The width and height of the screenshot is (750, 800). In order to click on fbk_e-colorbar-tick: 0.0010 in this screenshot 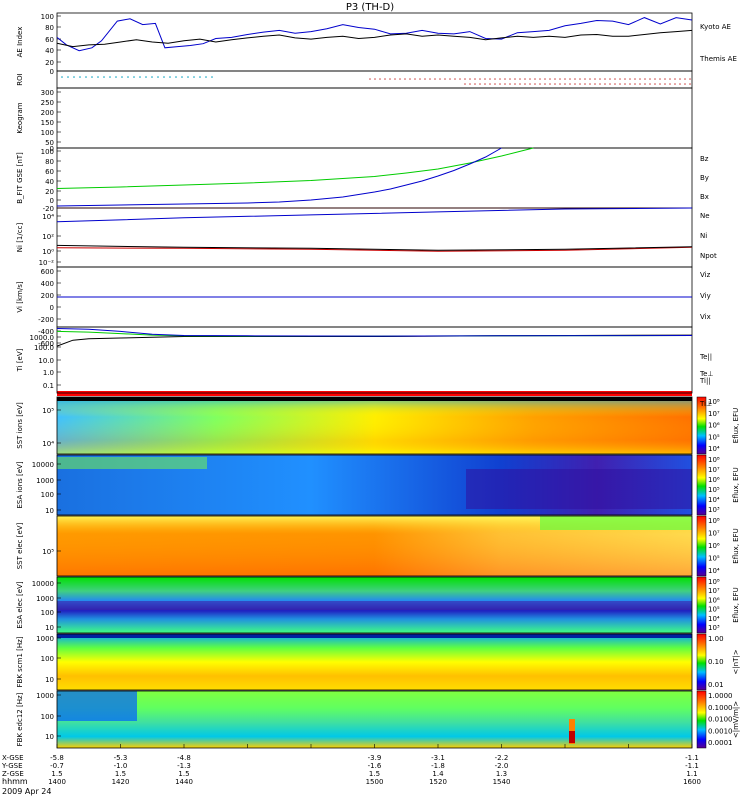, I will do `click(720, 731)`.